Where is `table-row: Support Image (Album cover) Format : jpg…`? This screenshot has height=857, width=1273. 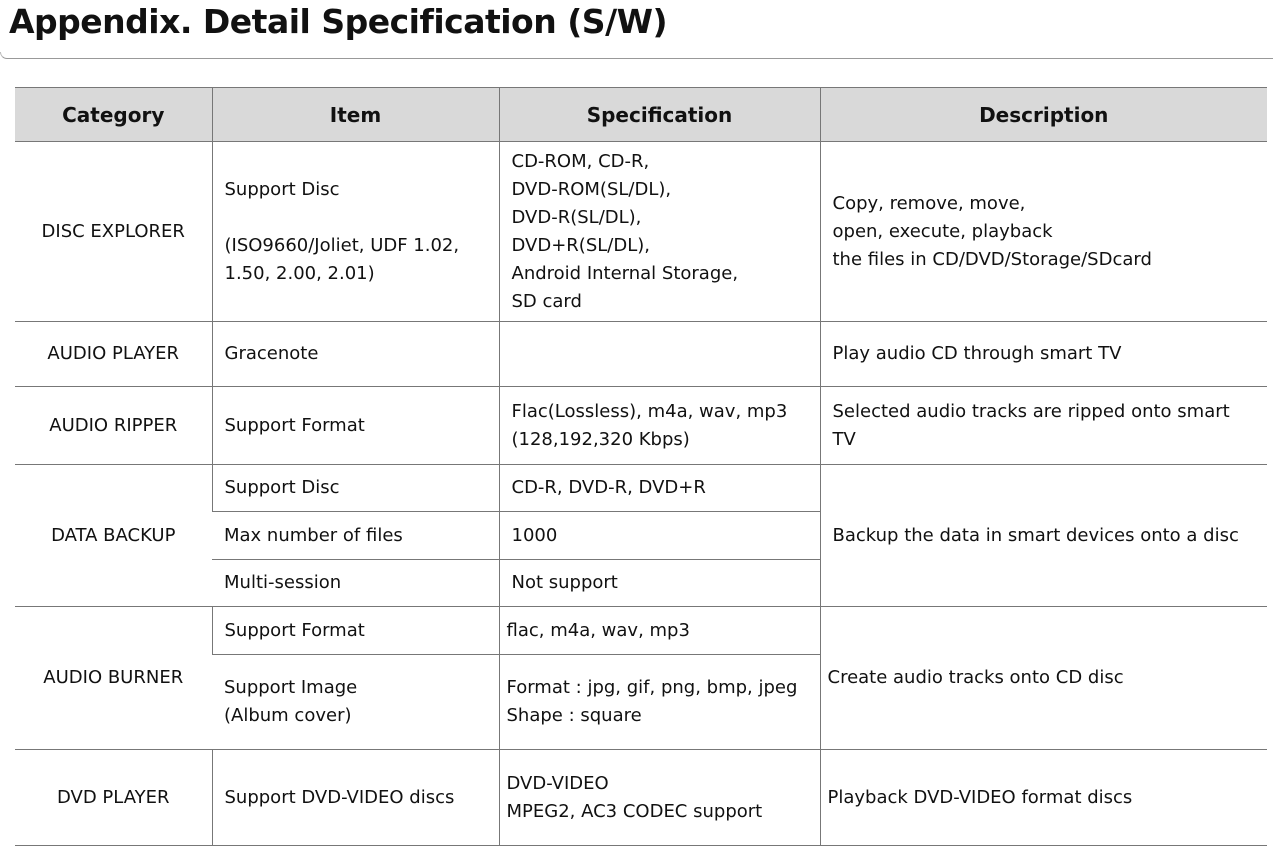
table-row: Support Image (Album cover) Format : jpg… is located at coordinates (641, 702).